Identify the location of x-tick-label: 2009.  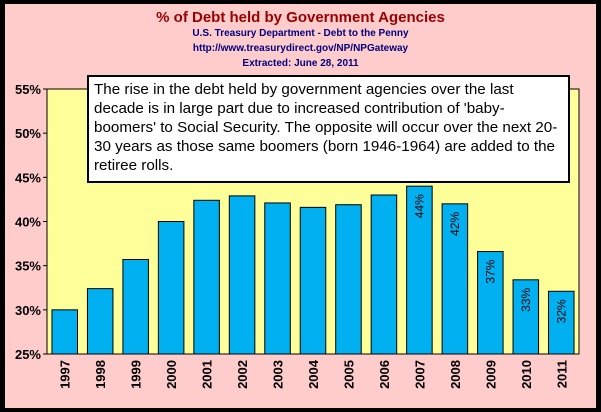
(490, 374).